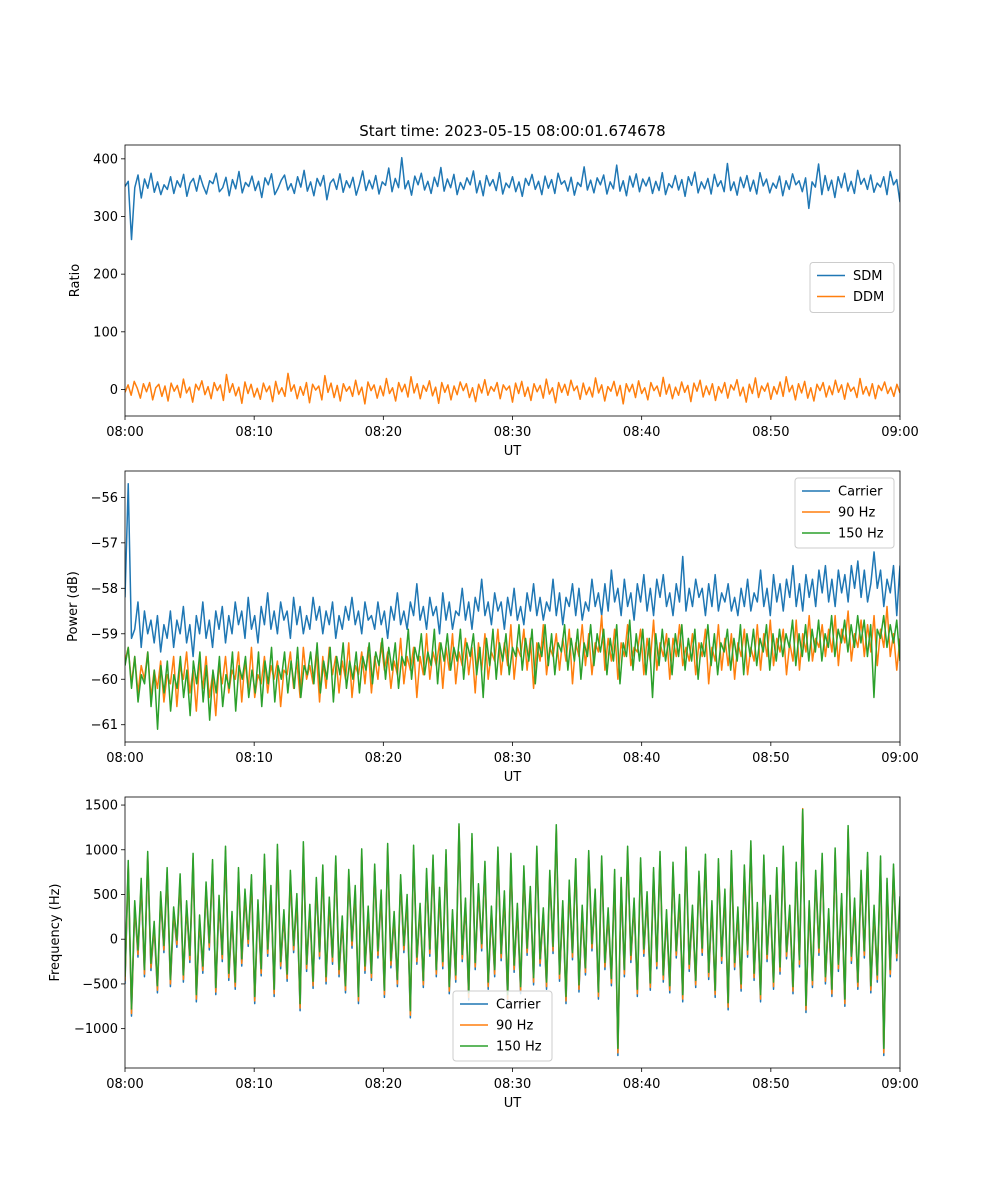  I want to click on figure-title: Start time: 2023-05-15 08:00:01.674678, so click(512, 131).